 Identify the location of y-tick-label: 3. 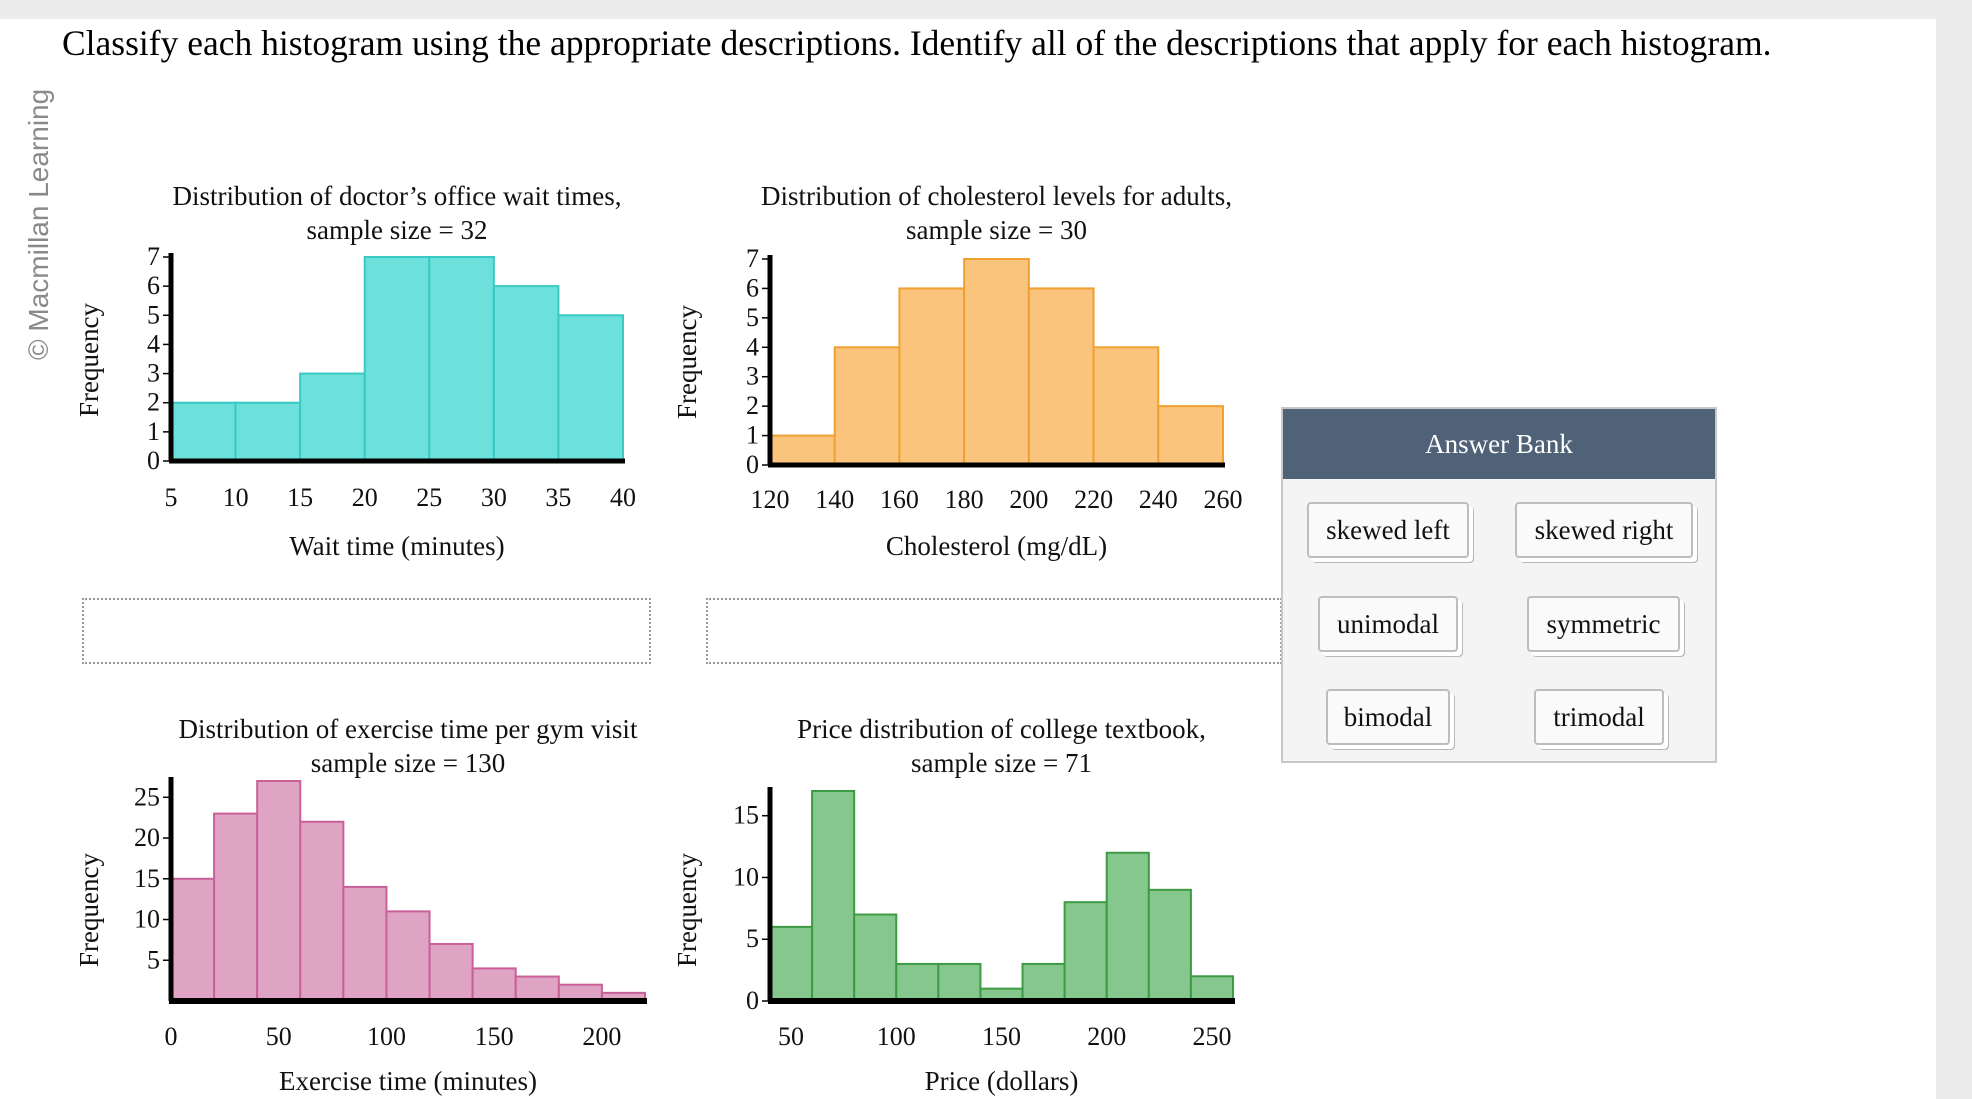
(752, 376).